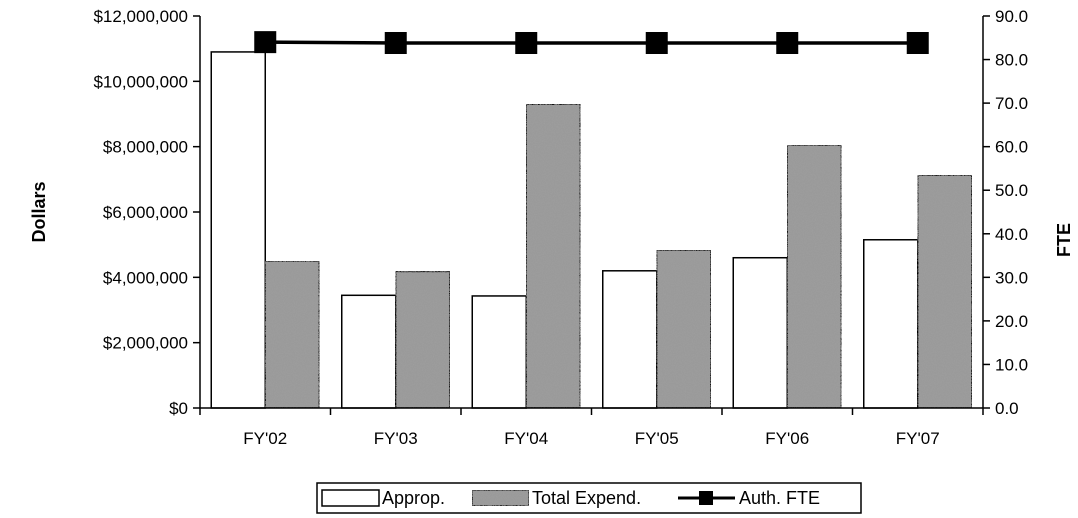 The height and width of the screenshot is (518, 1078). What do you see at coordinates (1011, 103) in the screenshot?
I see `y2-tick-label: 70.0` at bounding box center [1011, 103].